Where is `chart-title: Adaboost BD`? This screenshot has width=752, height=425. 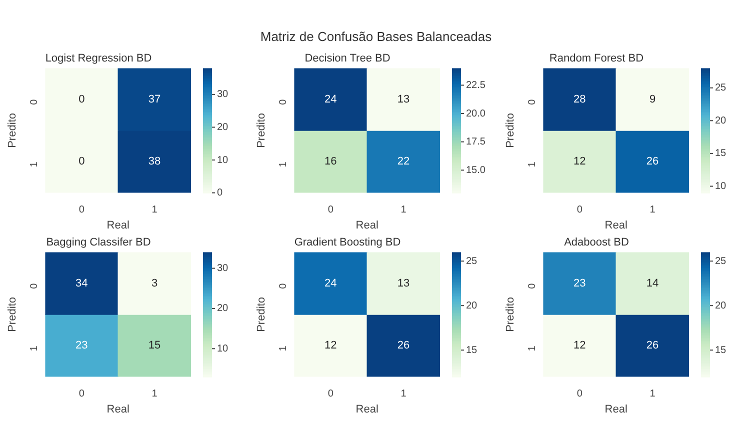
chart-title: Adaboost BD is located at coordinates (596, 242).